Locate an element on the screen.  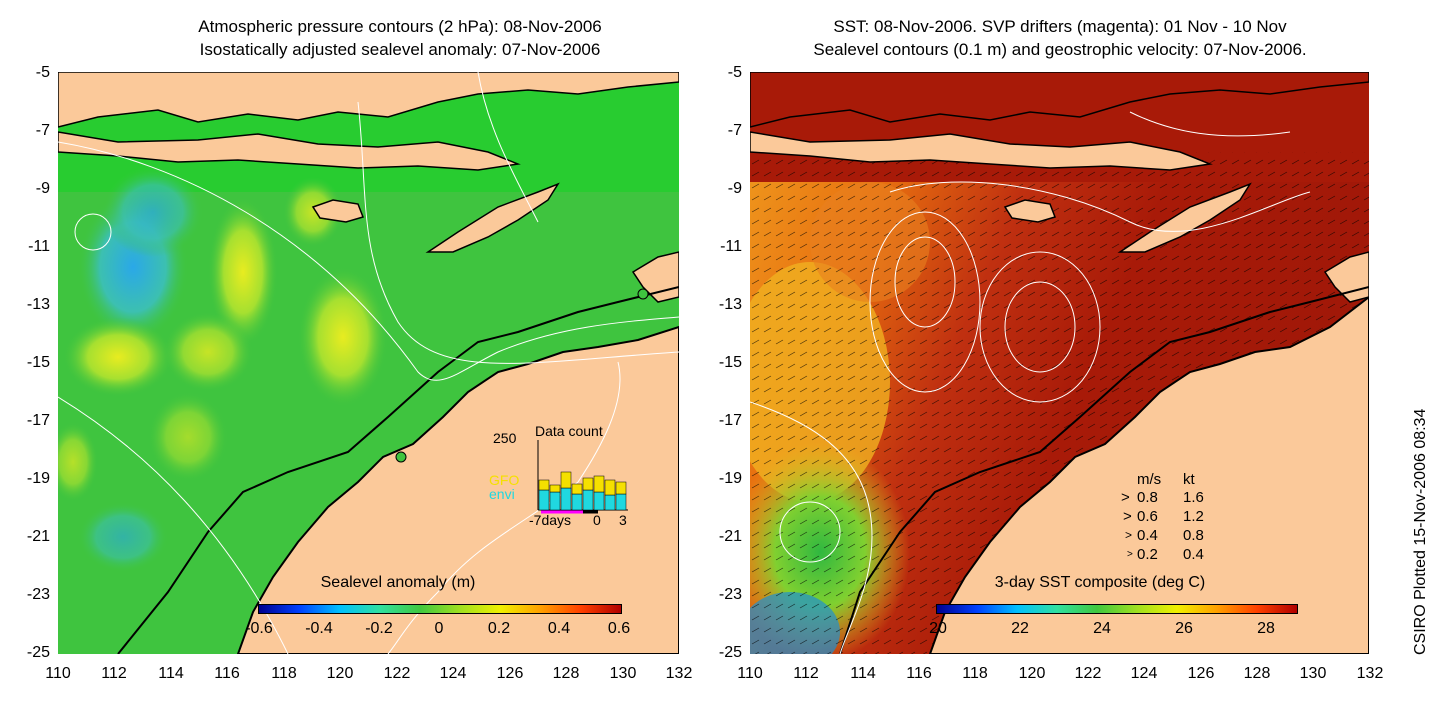
right-y-tick: -13 is located at coordinates (730, 304).